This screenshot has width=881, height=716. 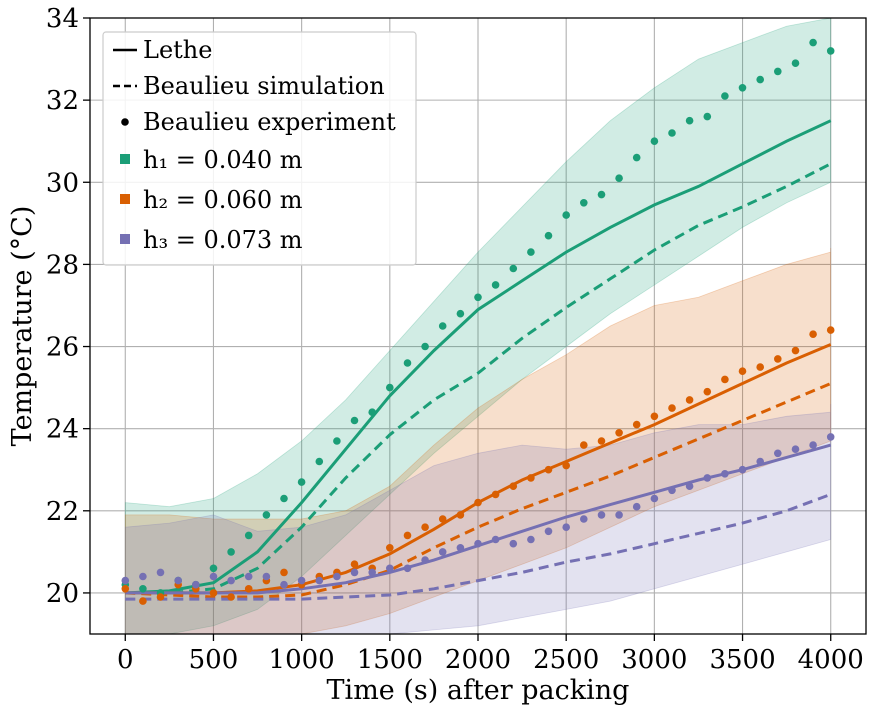 I want to click on legend-label-beaulieu-experiment: Beaulieu experiment, so click(x=269, y=122).